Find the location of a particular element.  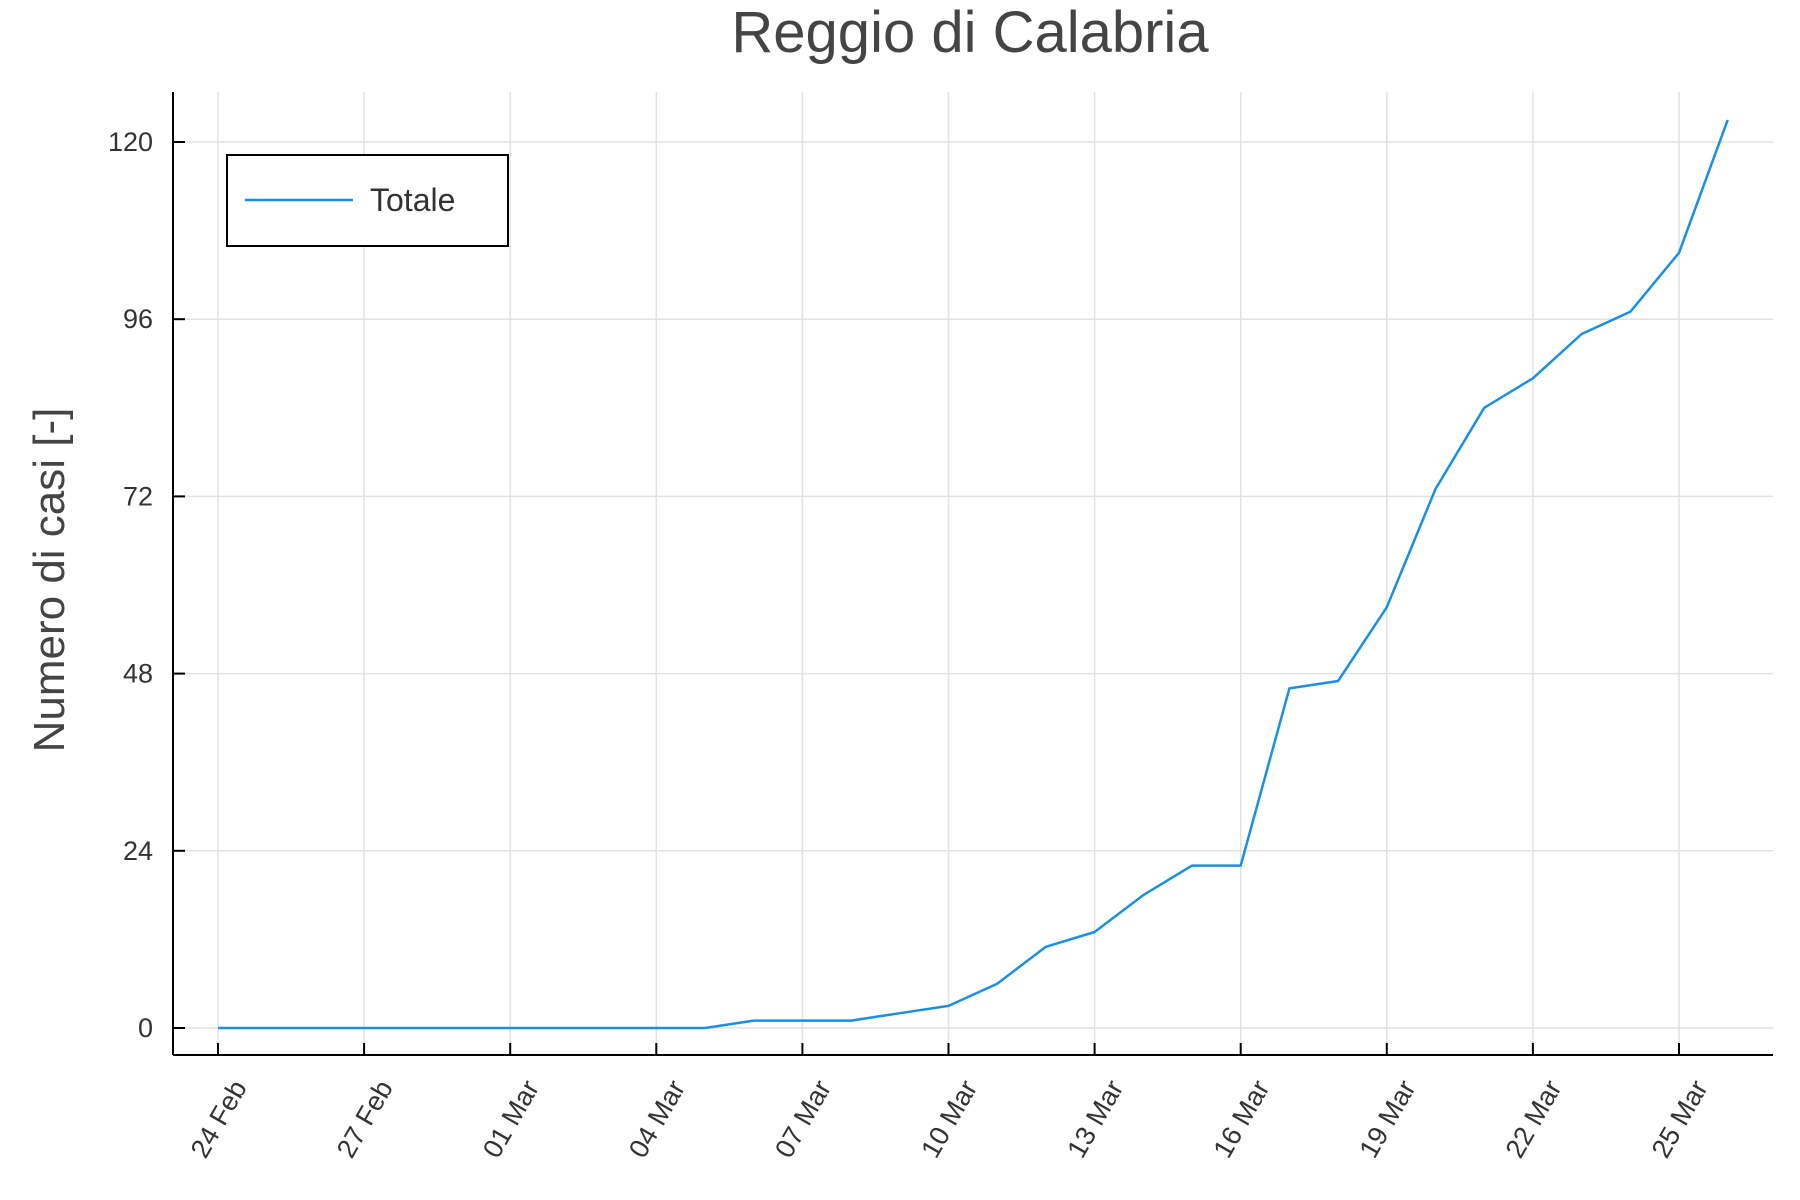

x-tick-label: 16 Mar is located at coordinates (1241, 1119).